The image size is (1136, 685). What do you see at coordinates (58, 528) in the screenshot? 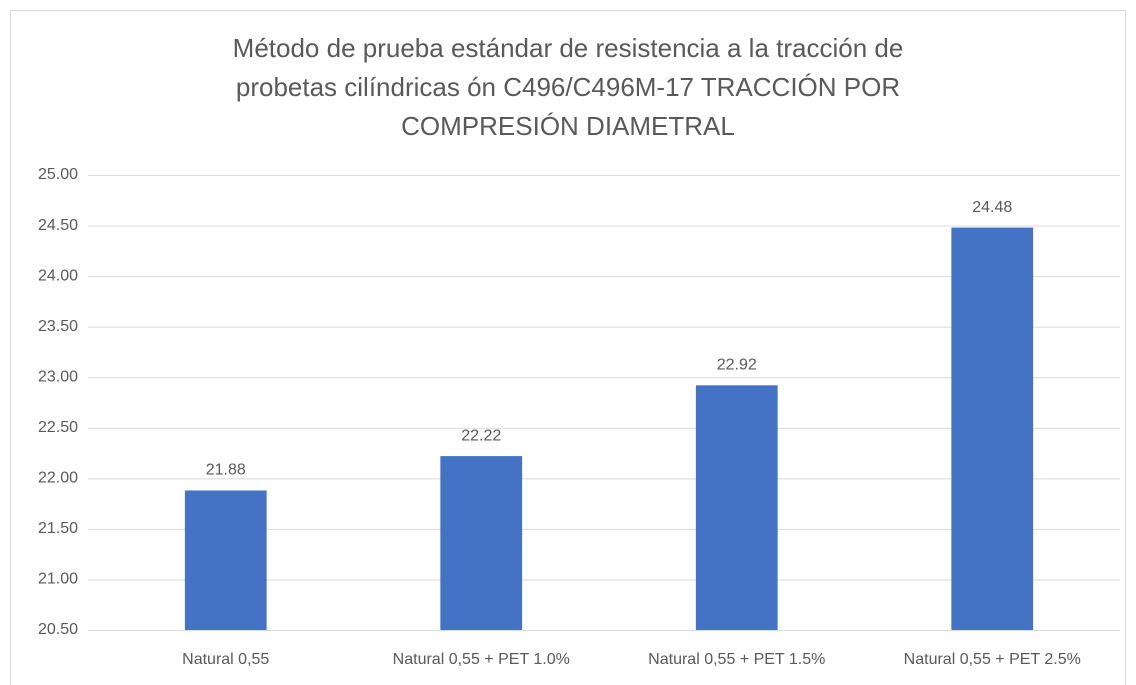
I see `y-tick-label: 21.50` at bounding box center [58, 528].